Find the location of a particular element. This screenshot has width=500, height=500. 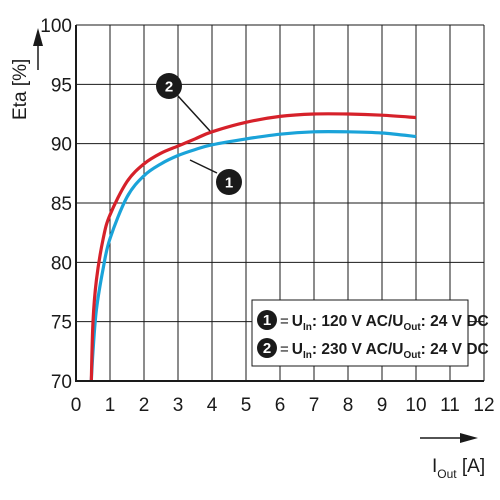

legend-entry-1-out-sub: Out is located at coordinates (412, 327).